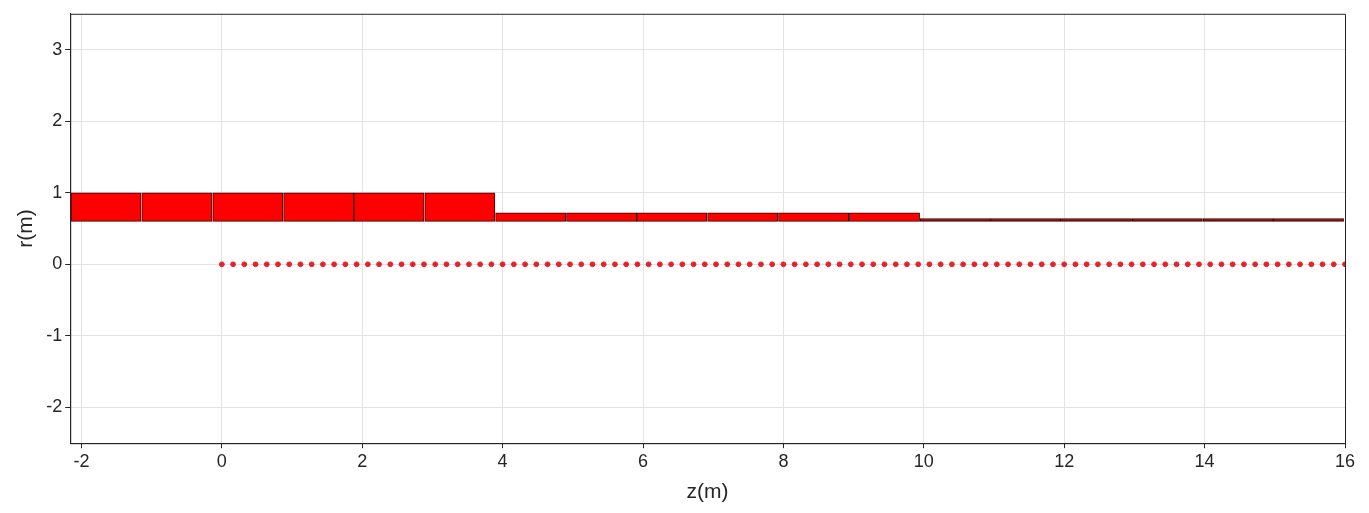  Describe the element at coordinates (362, 460) in the screenshot. I see `x-tick-label: 2` at that location.